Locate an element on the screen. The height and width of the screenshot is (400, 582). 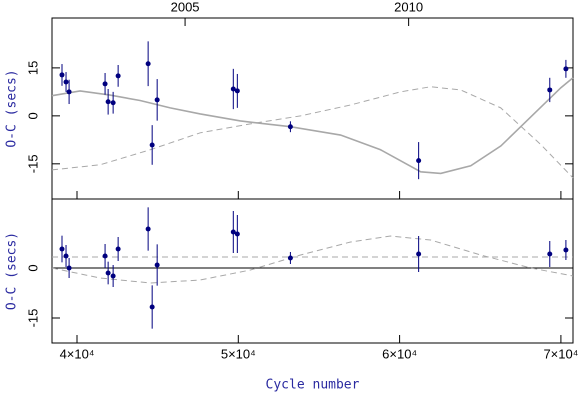
x-axis-label: Cycle number is located at coordinates (313, 385).